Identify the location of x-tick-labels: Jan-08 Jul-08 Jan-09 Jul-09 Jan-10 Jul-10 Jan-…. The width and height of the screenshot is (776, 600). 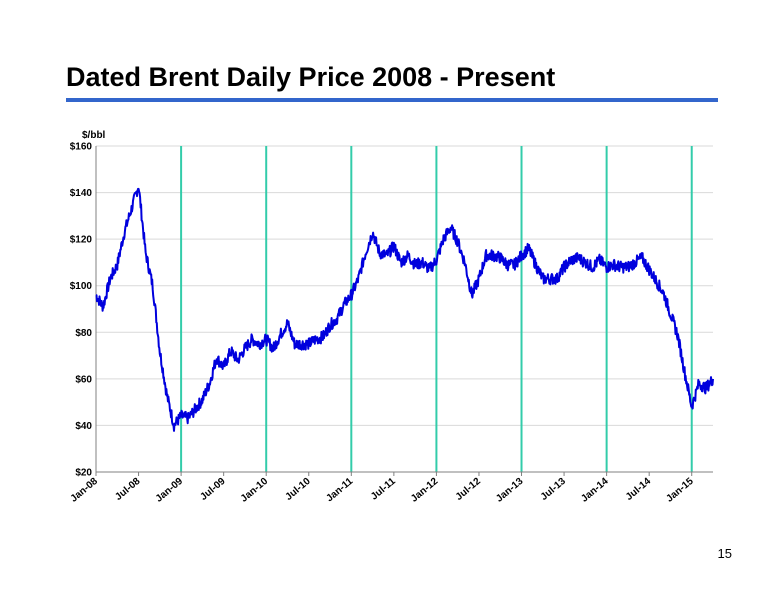
(382, 490).